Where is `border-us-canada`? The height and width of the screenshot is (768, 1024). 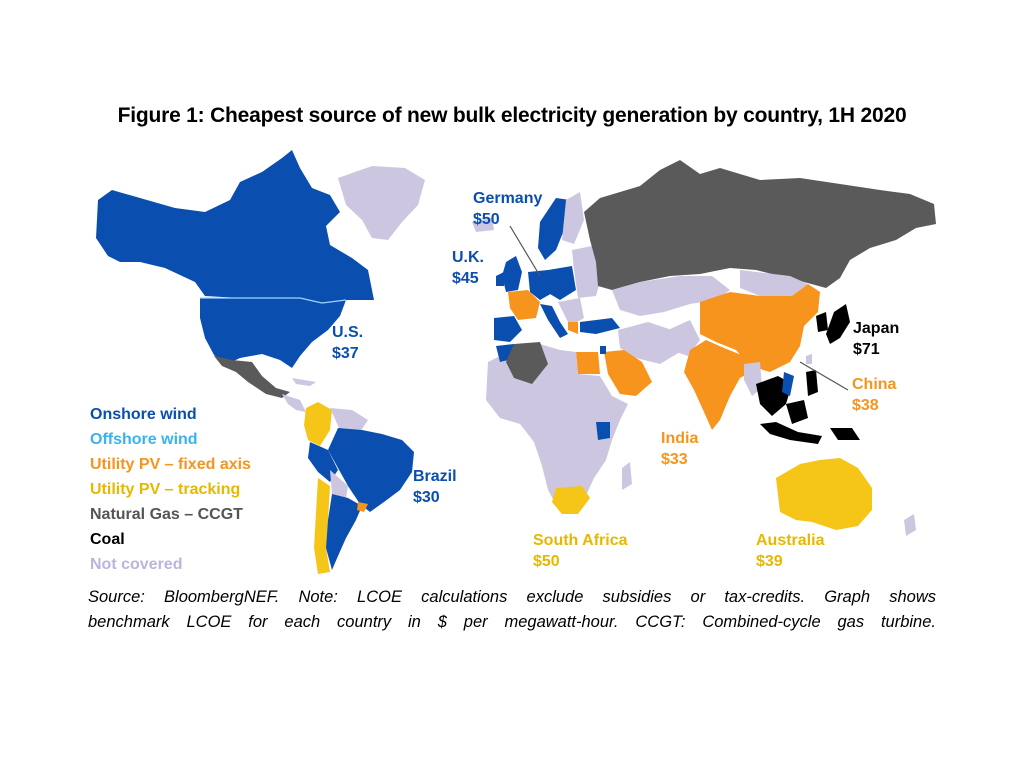
border-us-canada is located at coordinates (273, 300).